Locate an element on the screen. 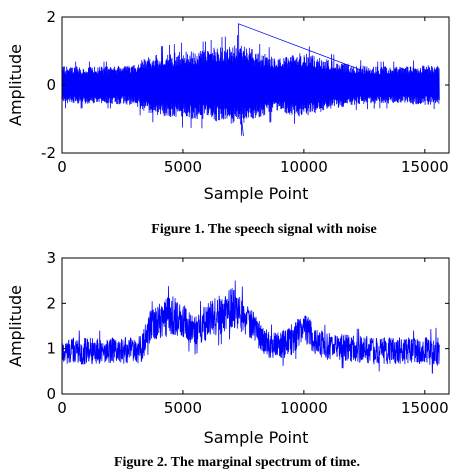  chart-2-x-axis-label: Sample Point is located at coordinates (256, 437).